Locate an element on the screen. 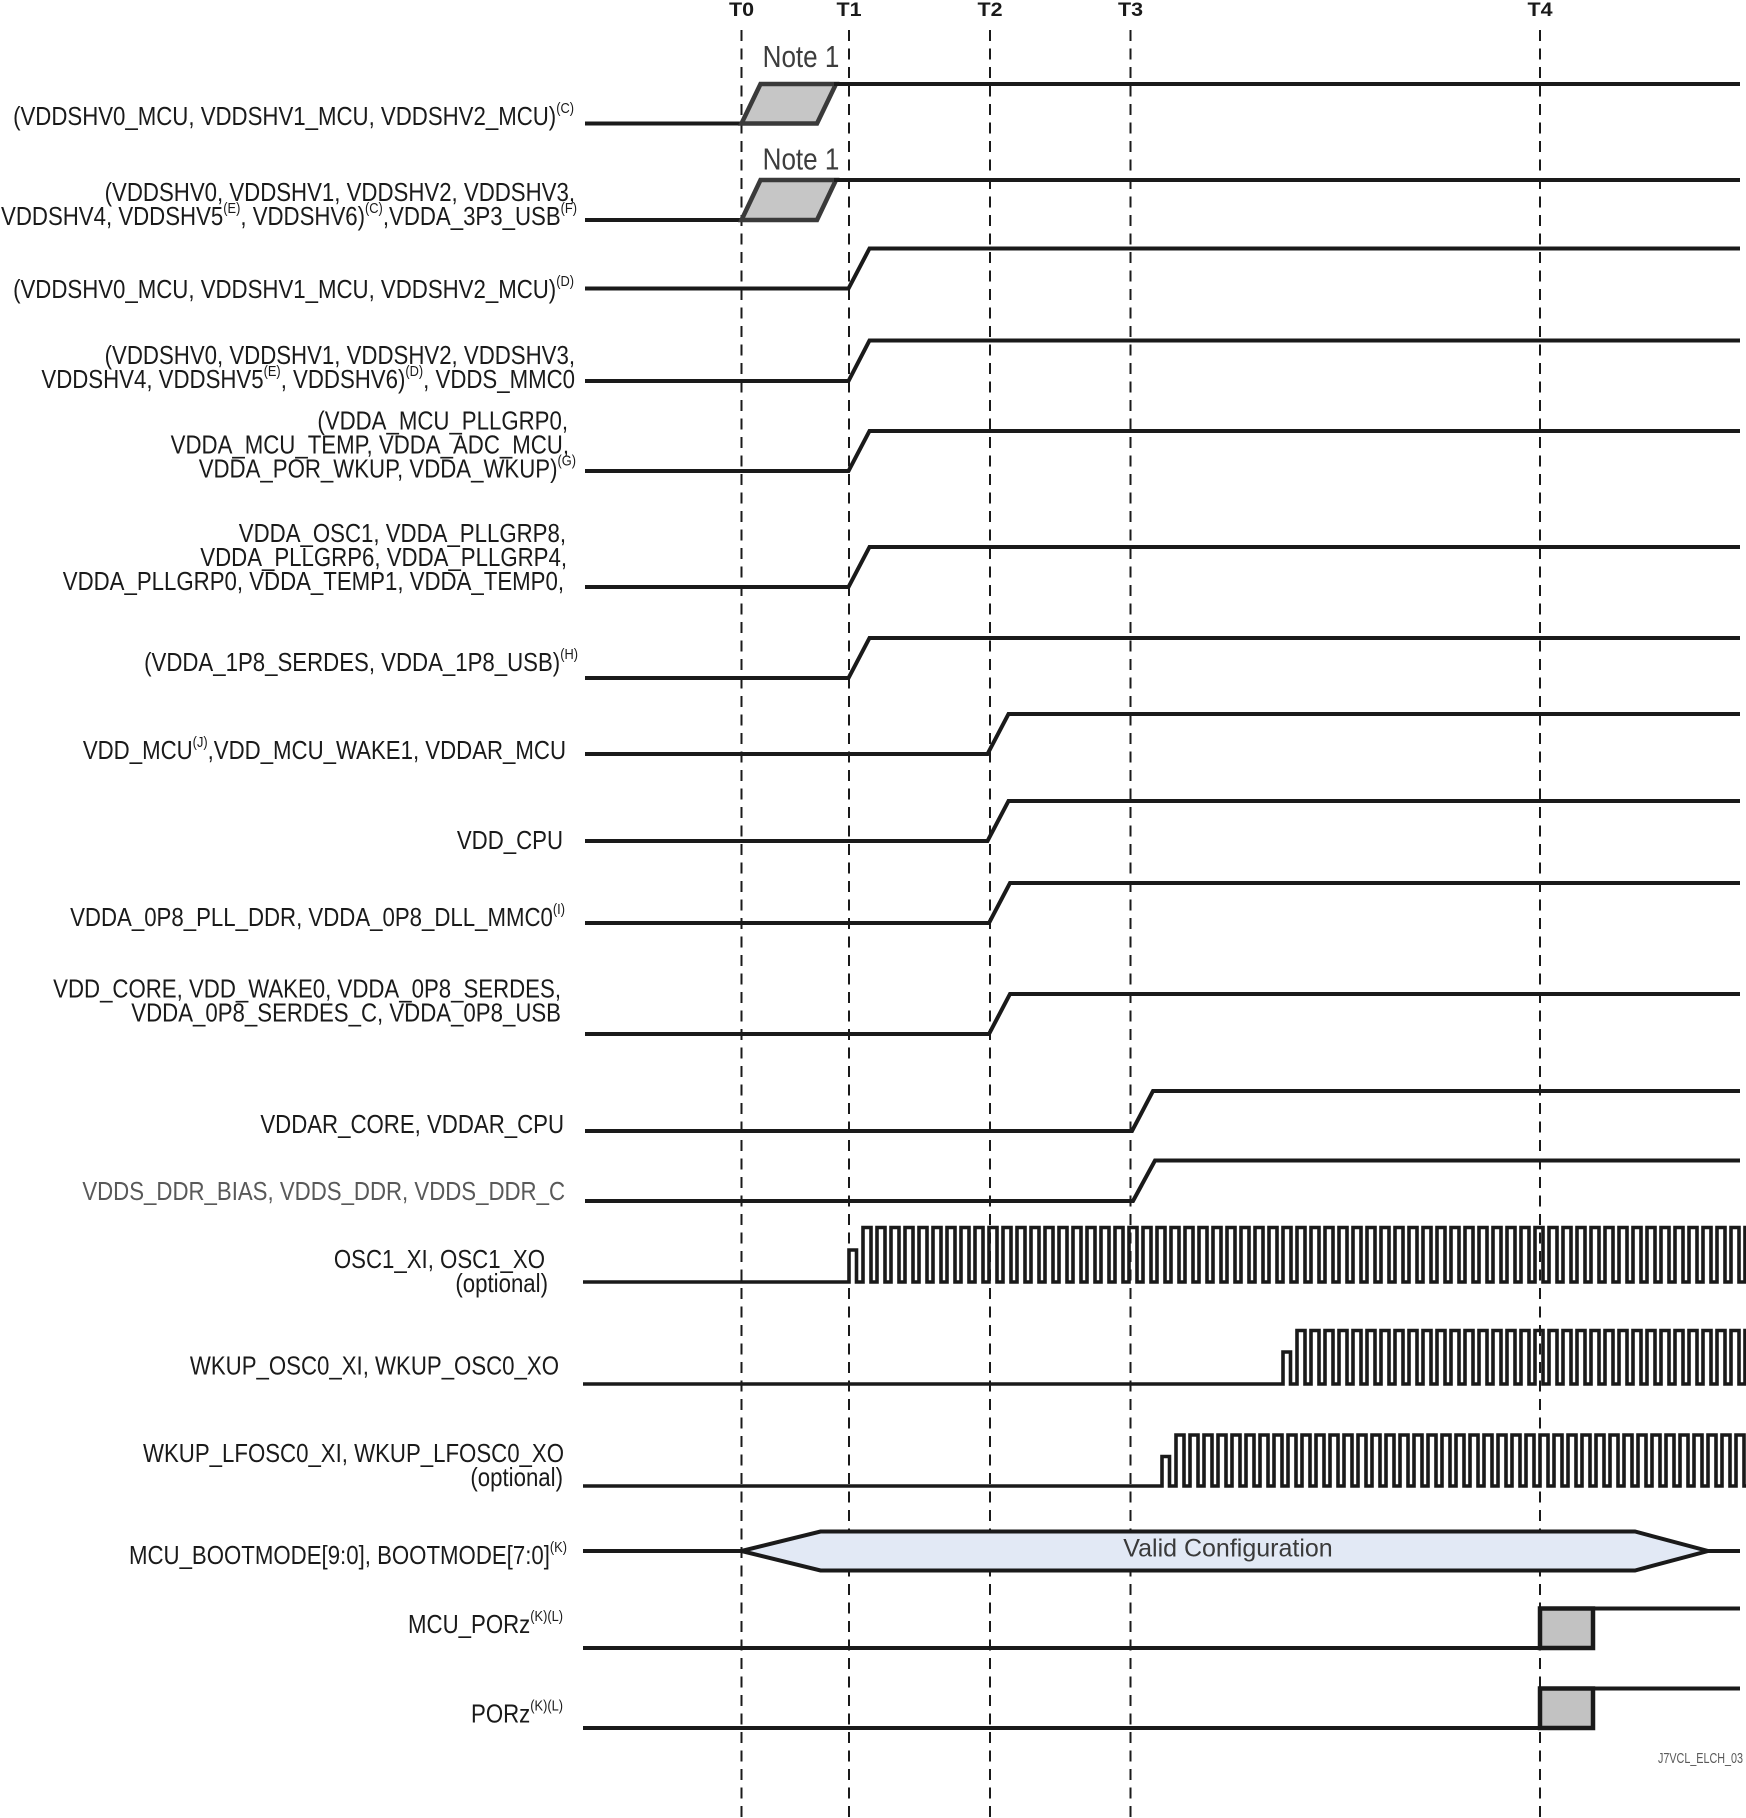 Image resolution: width=1746 pixels, height=1818 pixels. svg-text: J7VCL_ELCH_03 is located at coordinates (1700, 1759).